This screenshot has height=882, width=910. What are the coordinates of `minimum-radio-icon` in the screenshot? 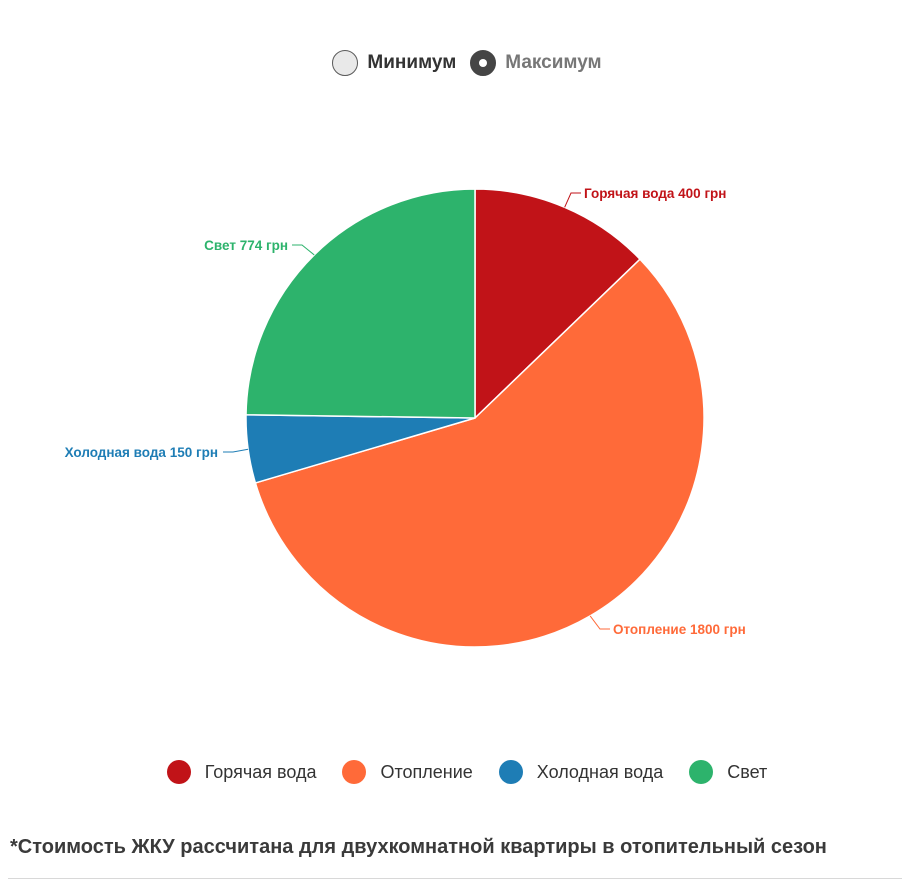 It's located at (345, 63).